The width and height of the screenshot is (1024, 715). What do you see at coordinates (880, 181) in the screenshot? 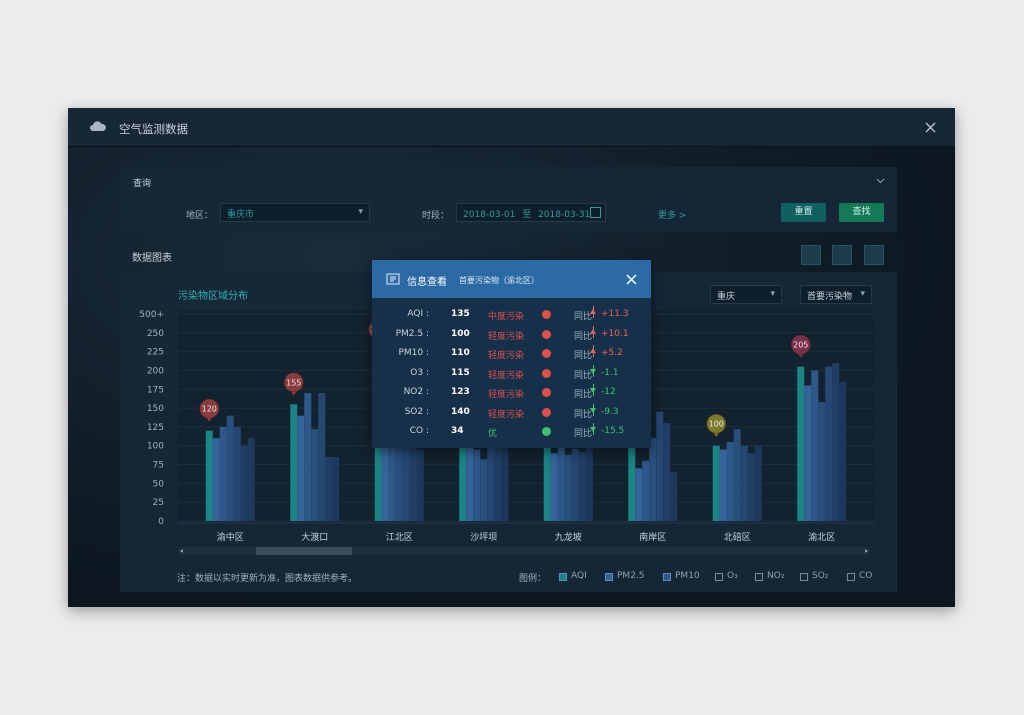
I see `collapse-icon` at bounding box center [880, 181].